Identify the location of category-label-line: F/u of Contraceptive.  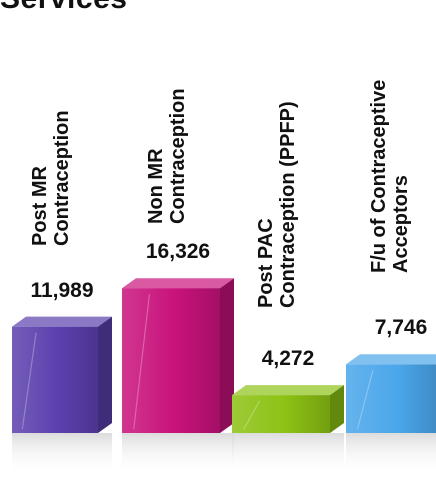
(379, 176).